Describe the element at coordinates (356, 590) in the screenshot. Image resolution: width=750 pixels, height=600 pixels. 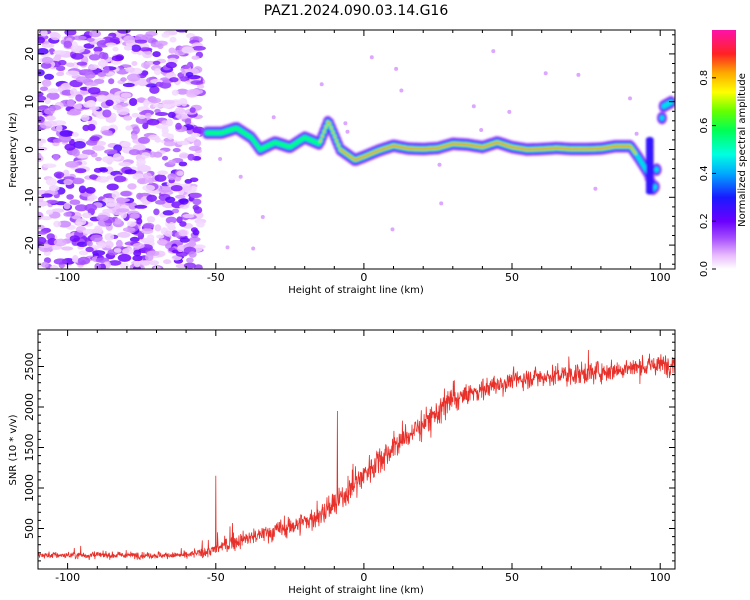
I see `snr-x-label: Height of straight line (km)` at that location.